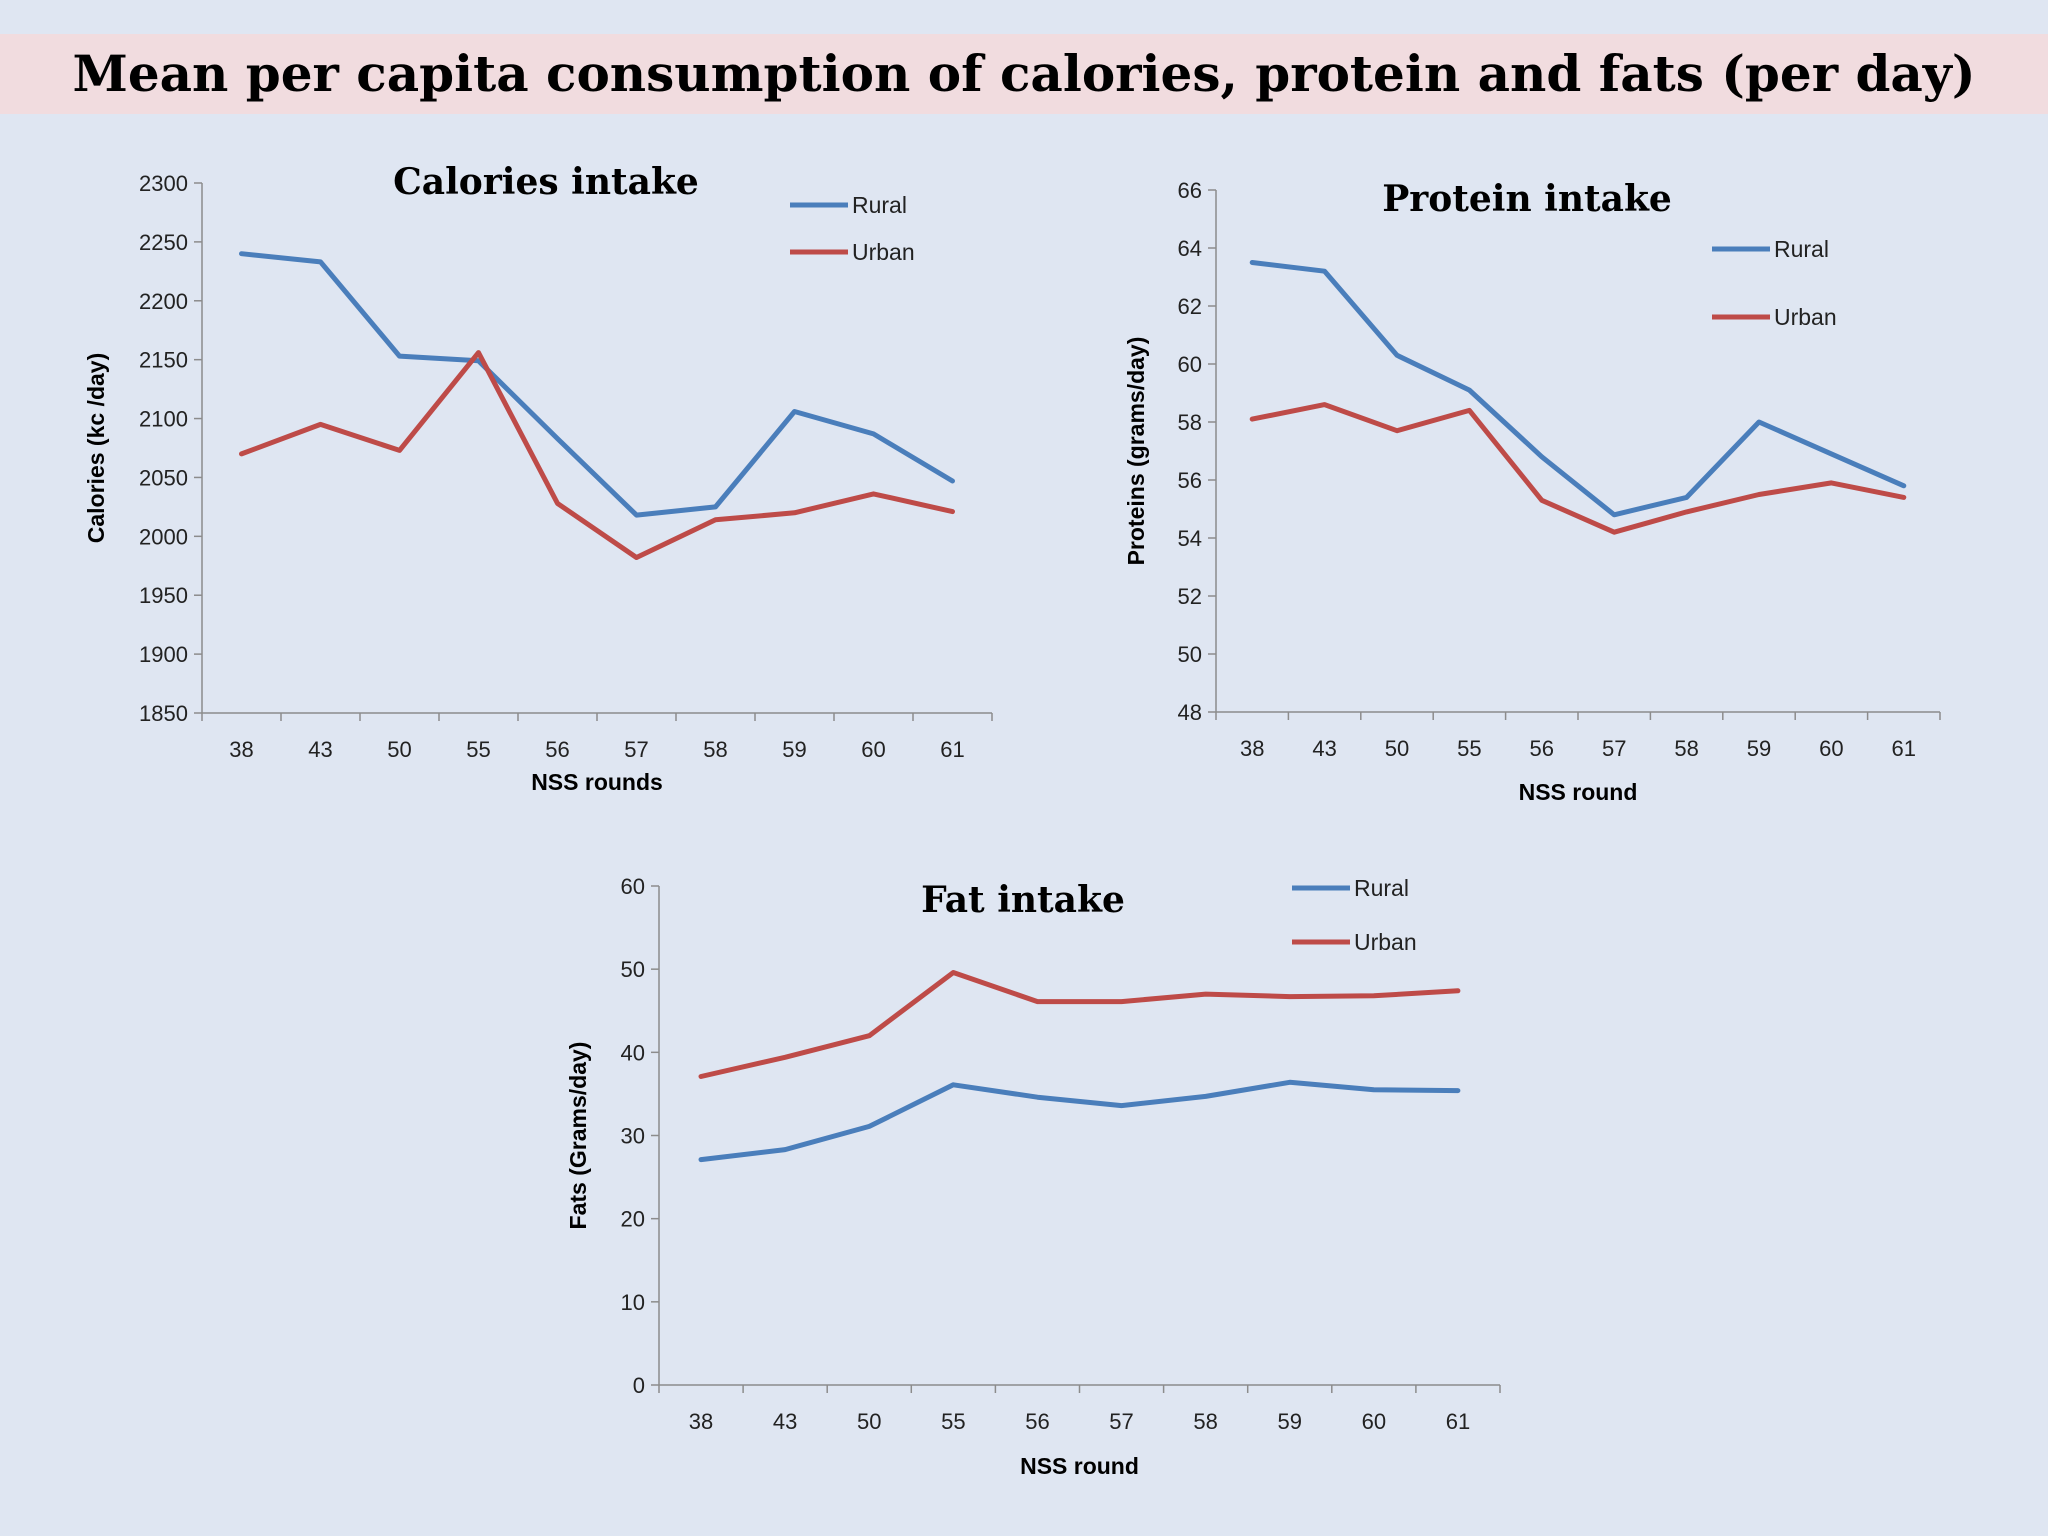 The image size is (2048, 1536). What do you see at coordinates (1831, 748) in the screenshot?
I see `protein-x-tick-label: 60` at bounding box center [1831, 748].